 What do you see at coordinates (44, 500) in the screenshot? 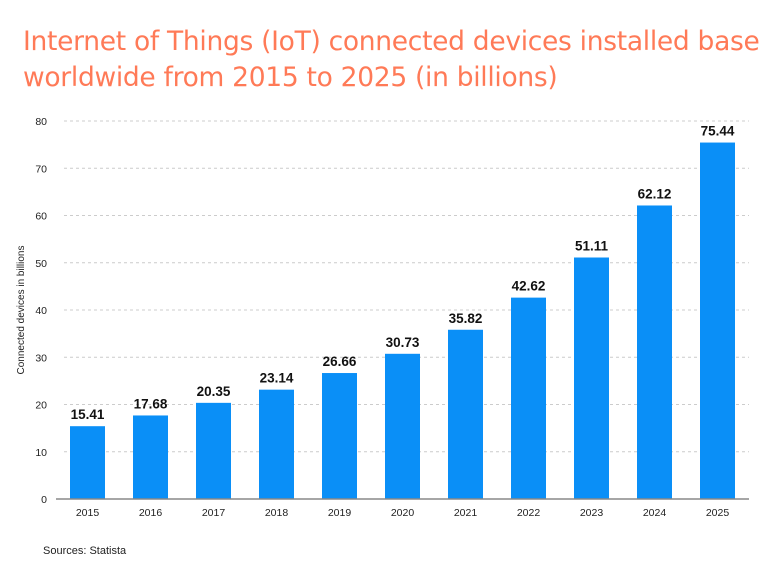
I see `y-tick-label: 0` at bounding box center [44, 500].